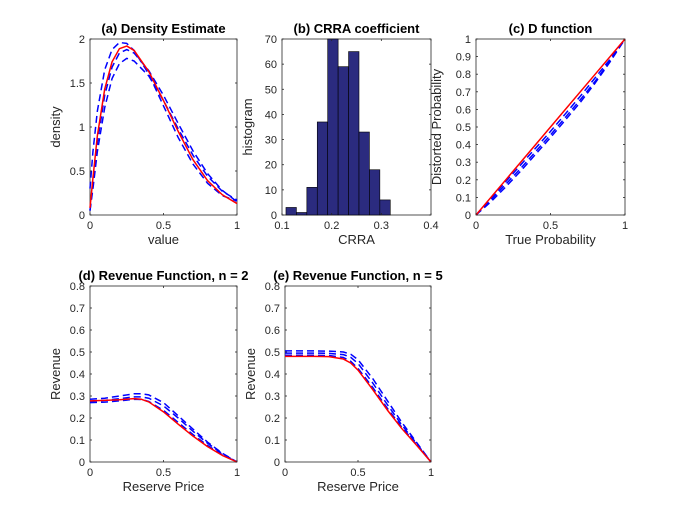 The width and height of the screenshot is (692, 519). Describe the element at coordinates (331, 226) in the screenshot. I see `x-tick-label: 0.2` at that location.